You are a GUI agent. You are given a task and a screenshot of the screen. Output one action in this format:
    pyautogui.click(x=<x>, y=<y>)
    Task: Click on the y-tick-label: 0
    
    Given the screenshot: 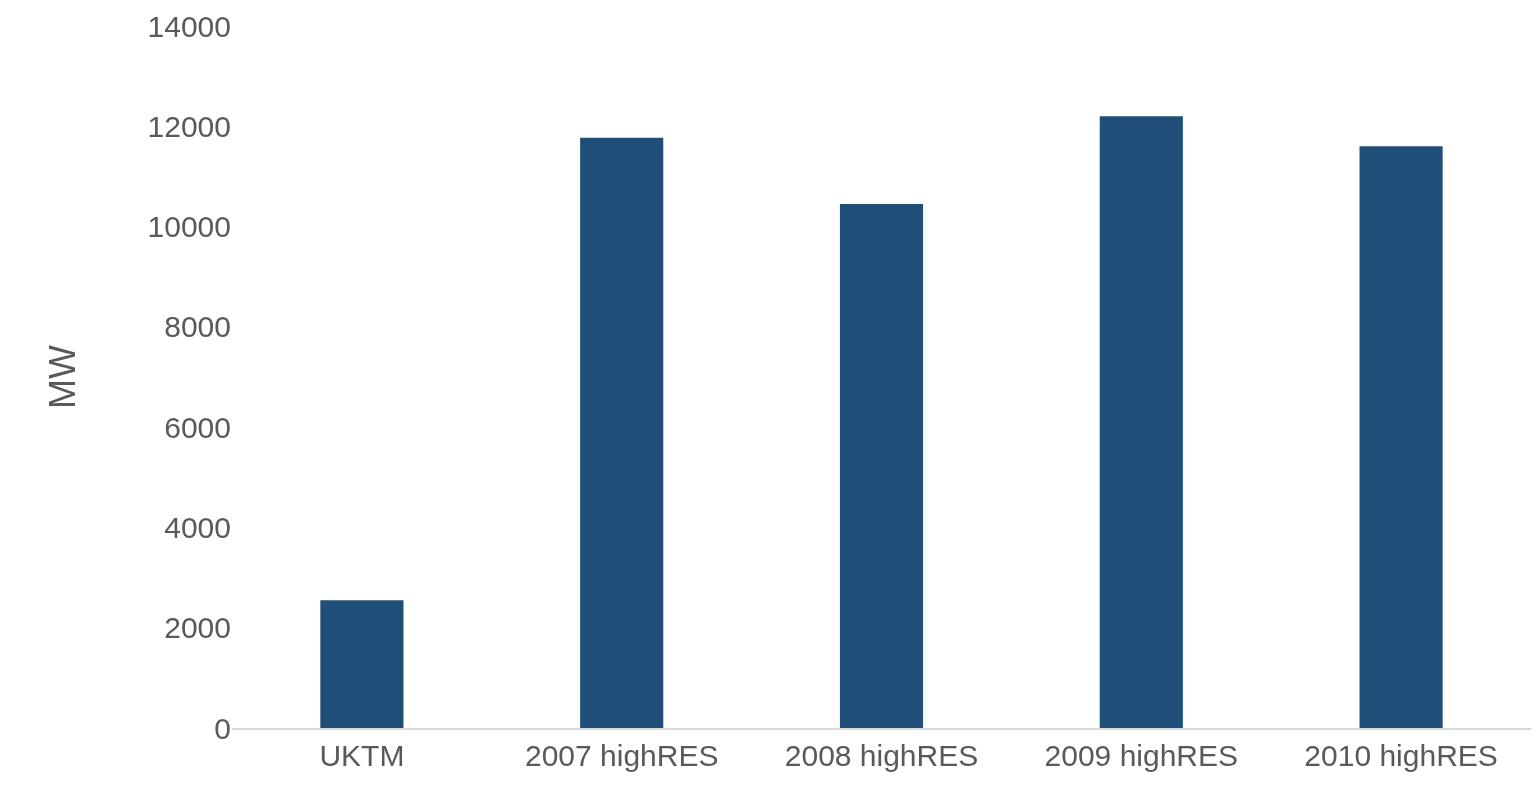 What is the action you would take?
    pyautogui.click(x=222, y=728)
    